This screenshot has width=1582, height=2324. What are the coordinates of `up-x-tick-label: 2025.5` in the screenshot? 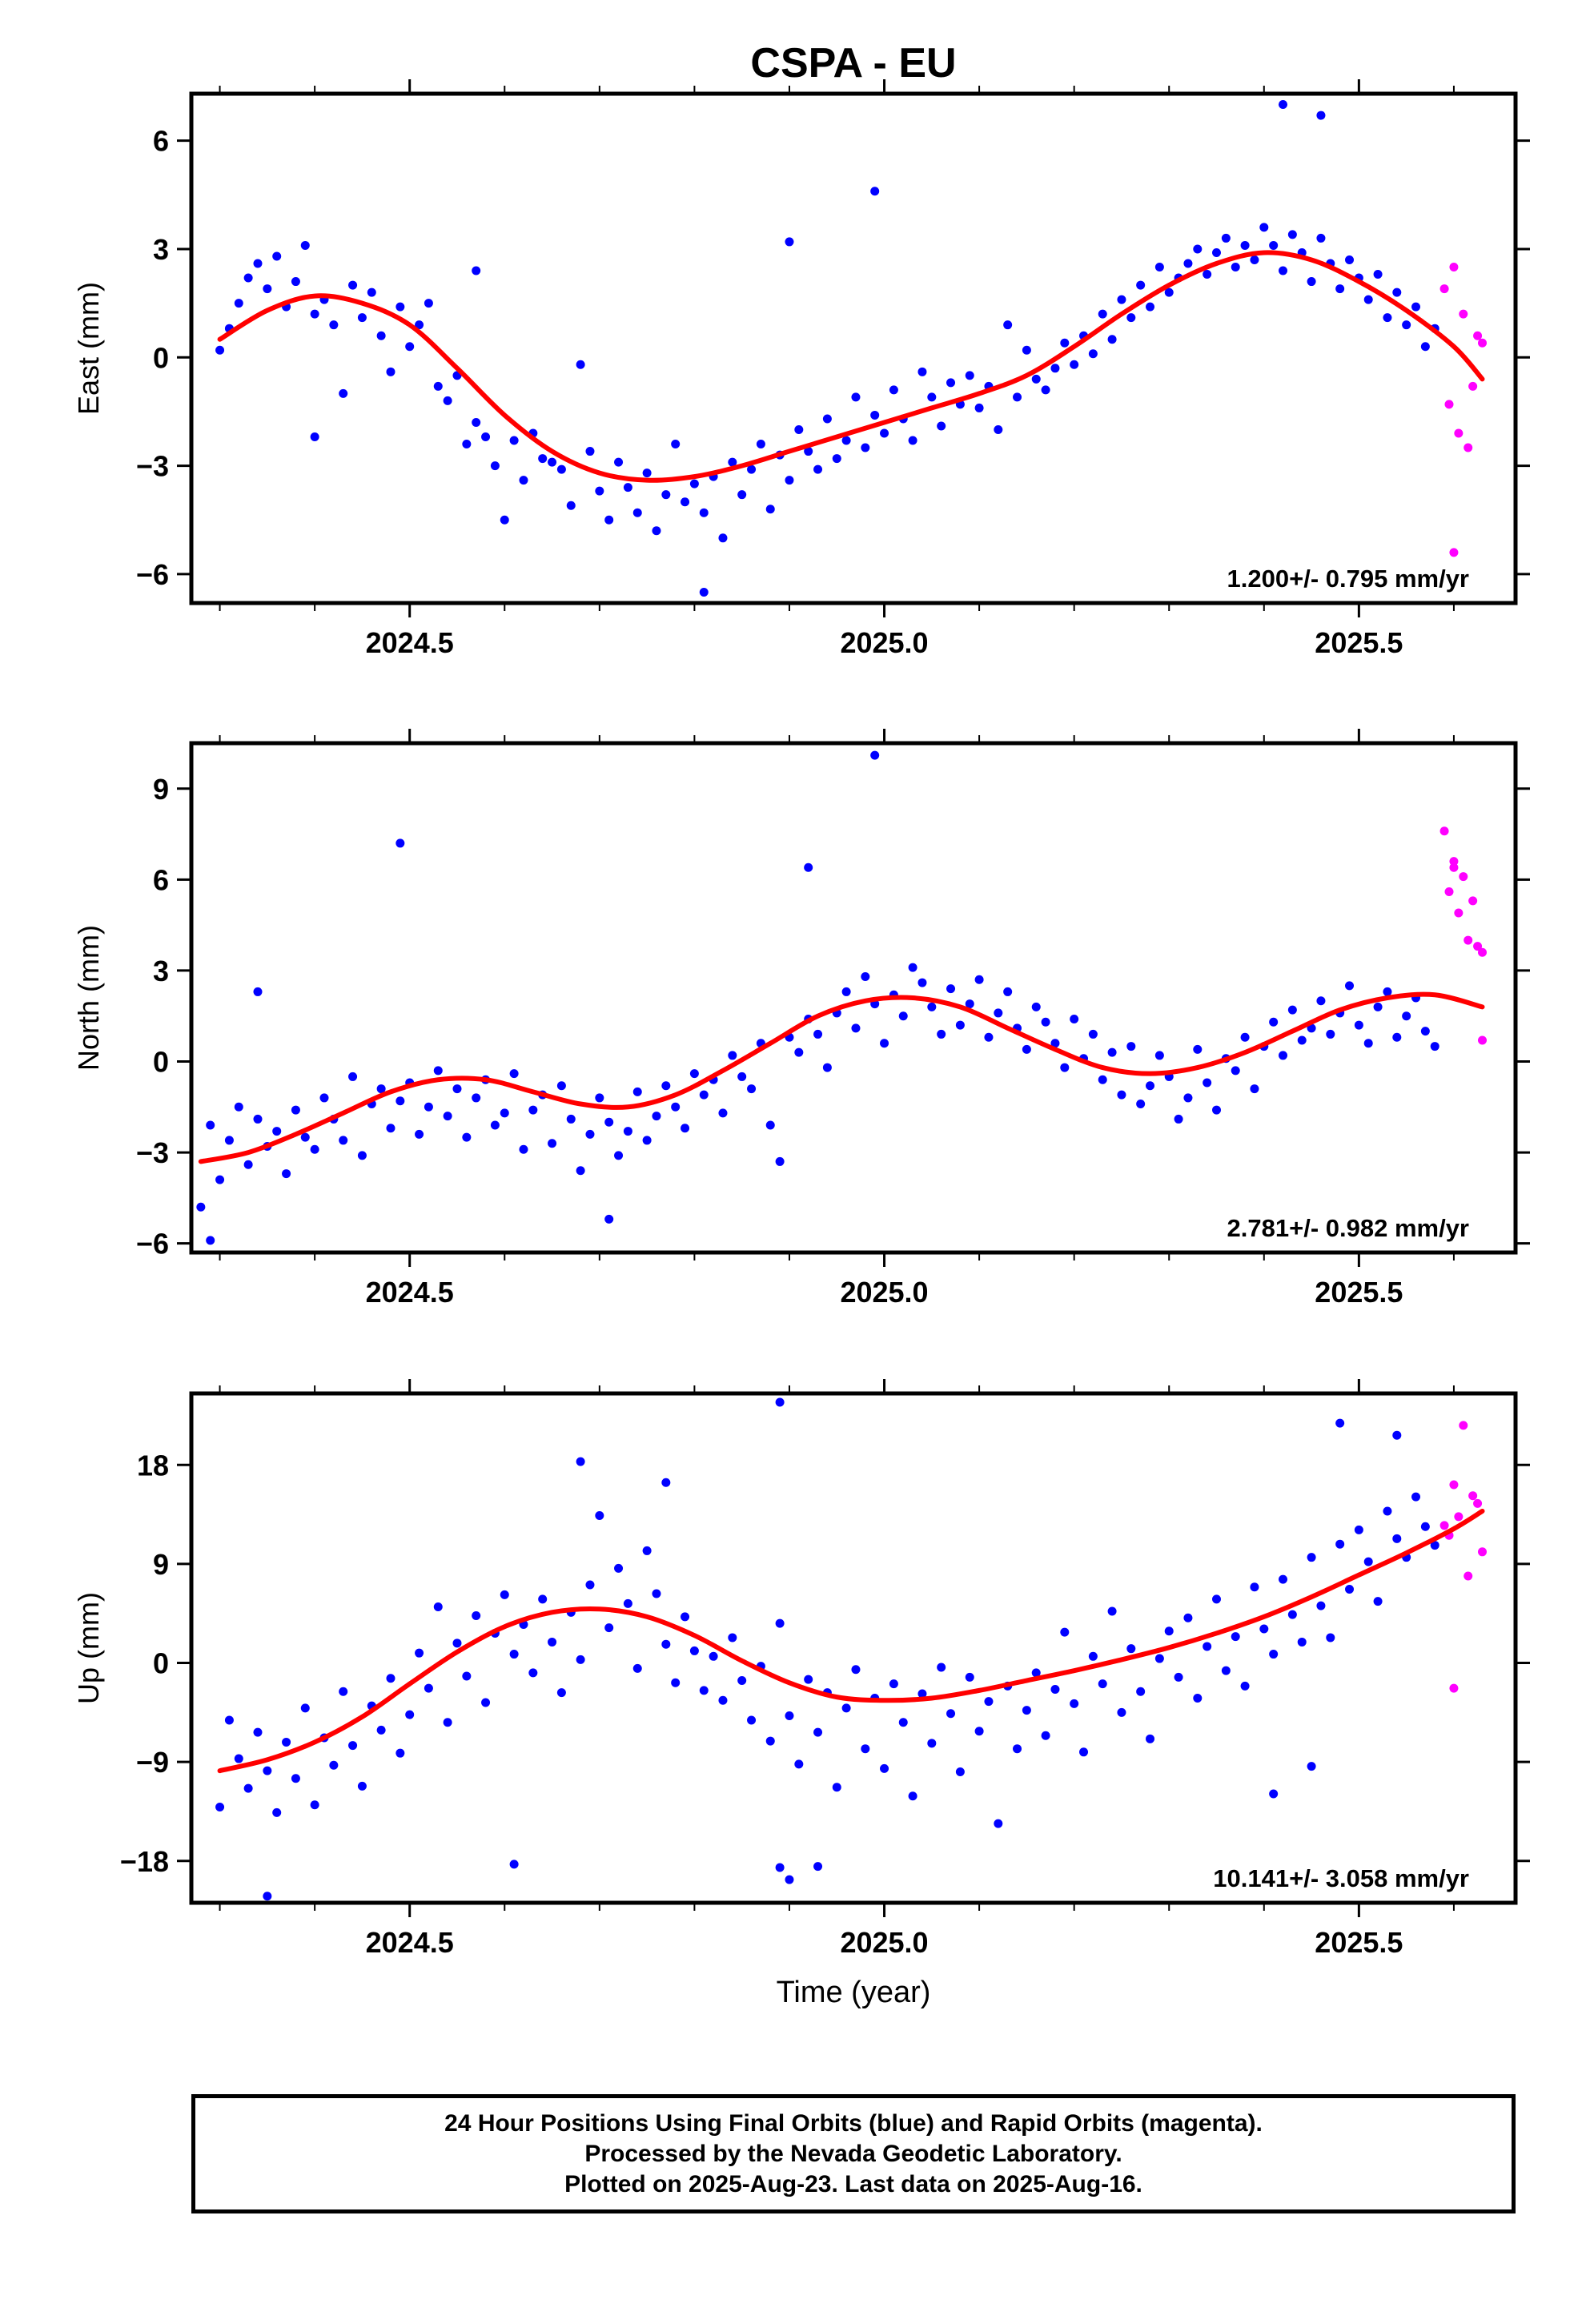 It's located at (1359, 1942).